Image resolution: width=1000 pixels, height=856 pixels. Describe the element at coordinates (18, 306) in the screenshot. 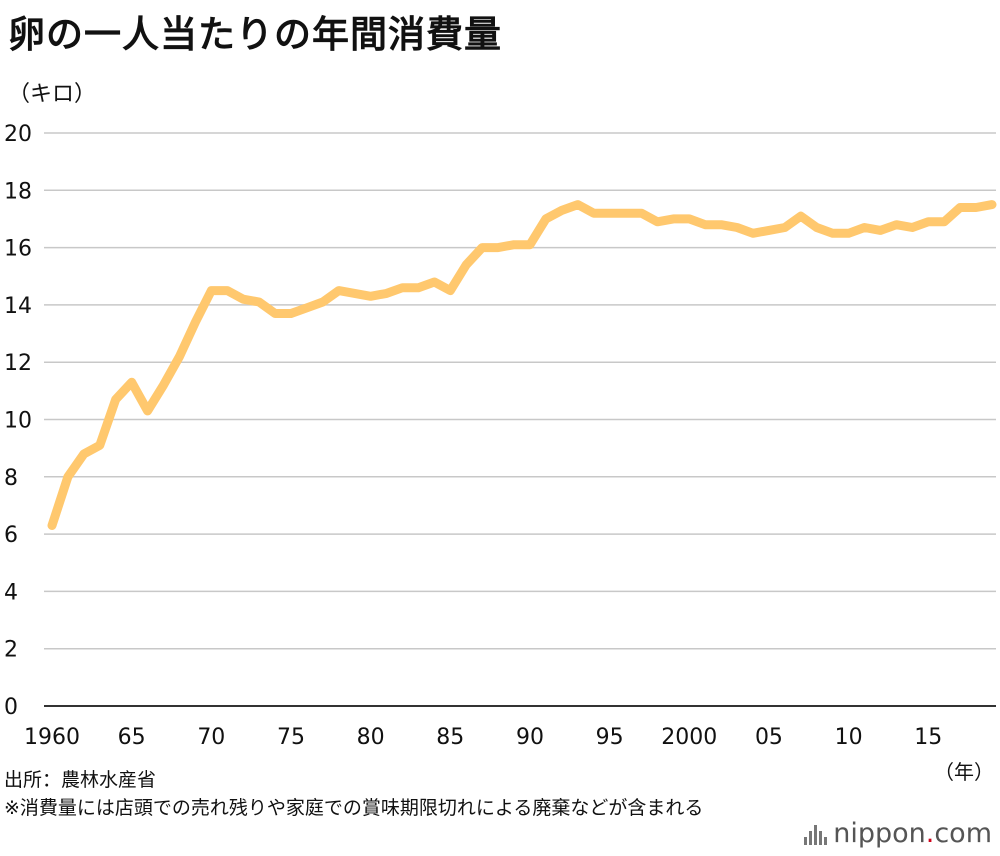

I see `y-tick-label-14: 14` at that location.